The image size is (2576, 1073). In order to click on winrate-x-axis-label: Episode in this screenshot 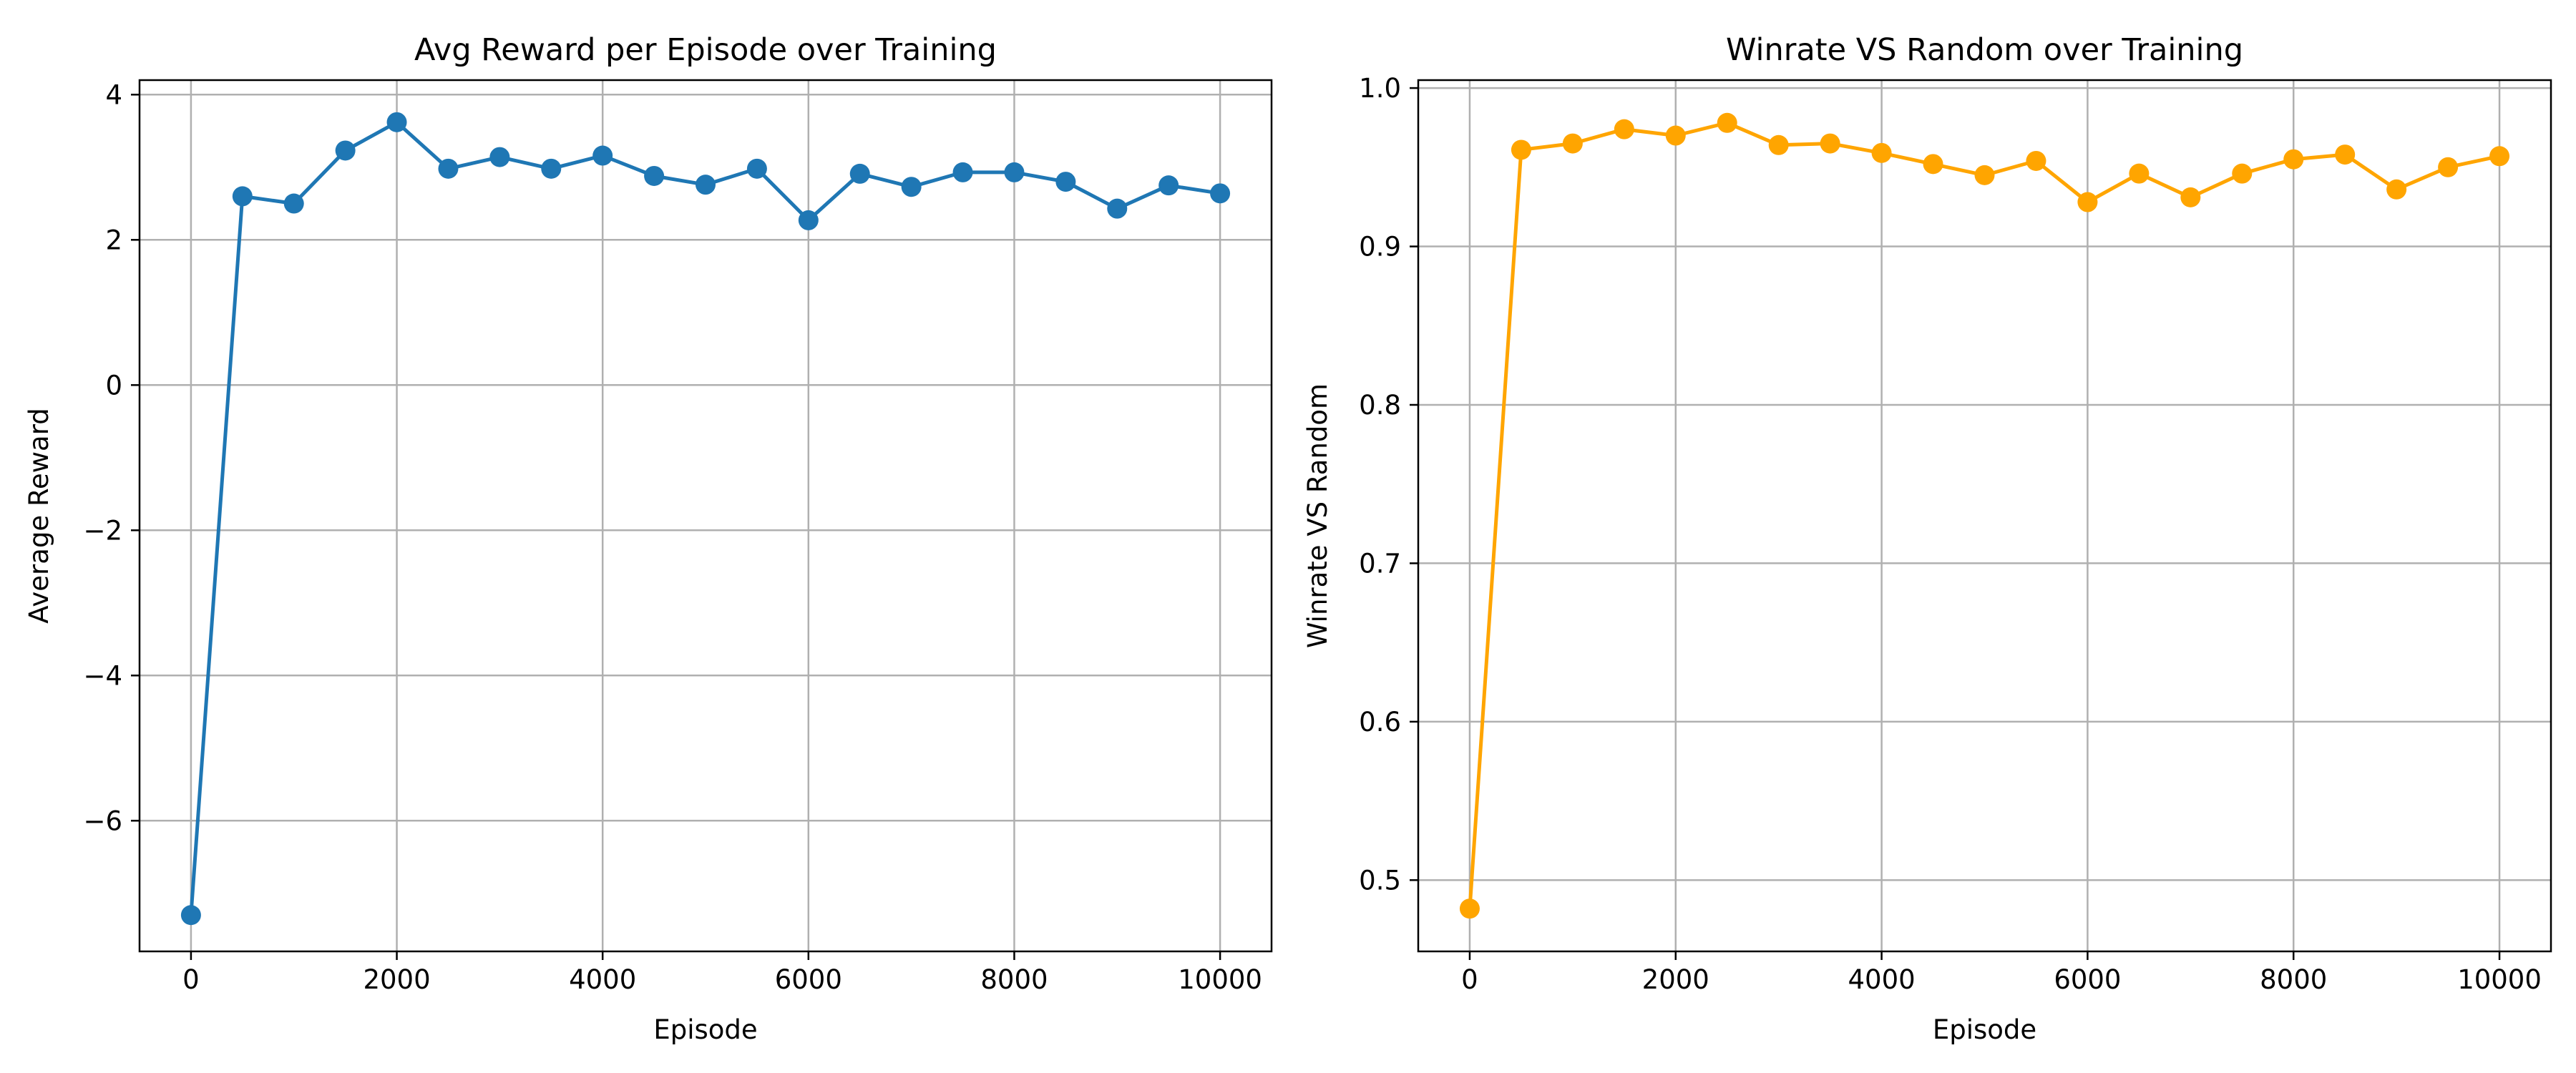, I will do `click(1984, 1029)`.